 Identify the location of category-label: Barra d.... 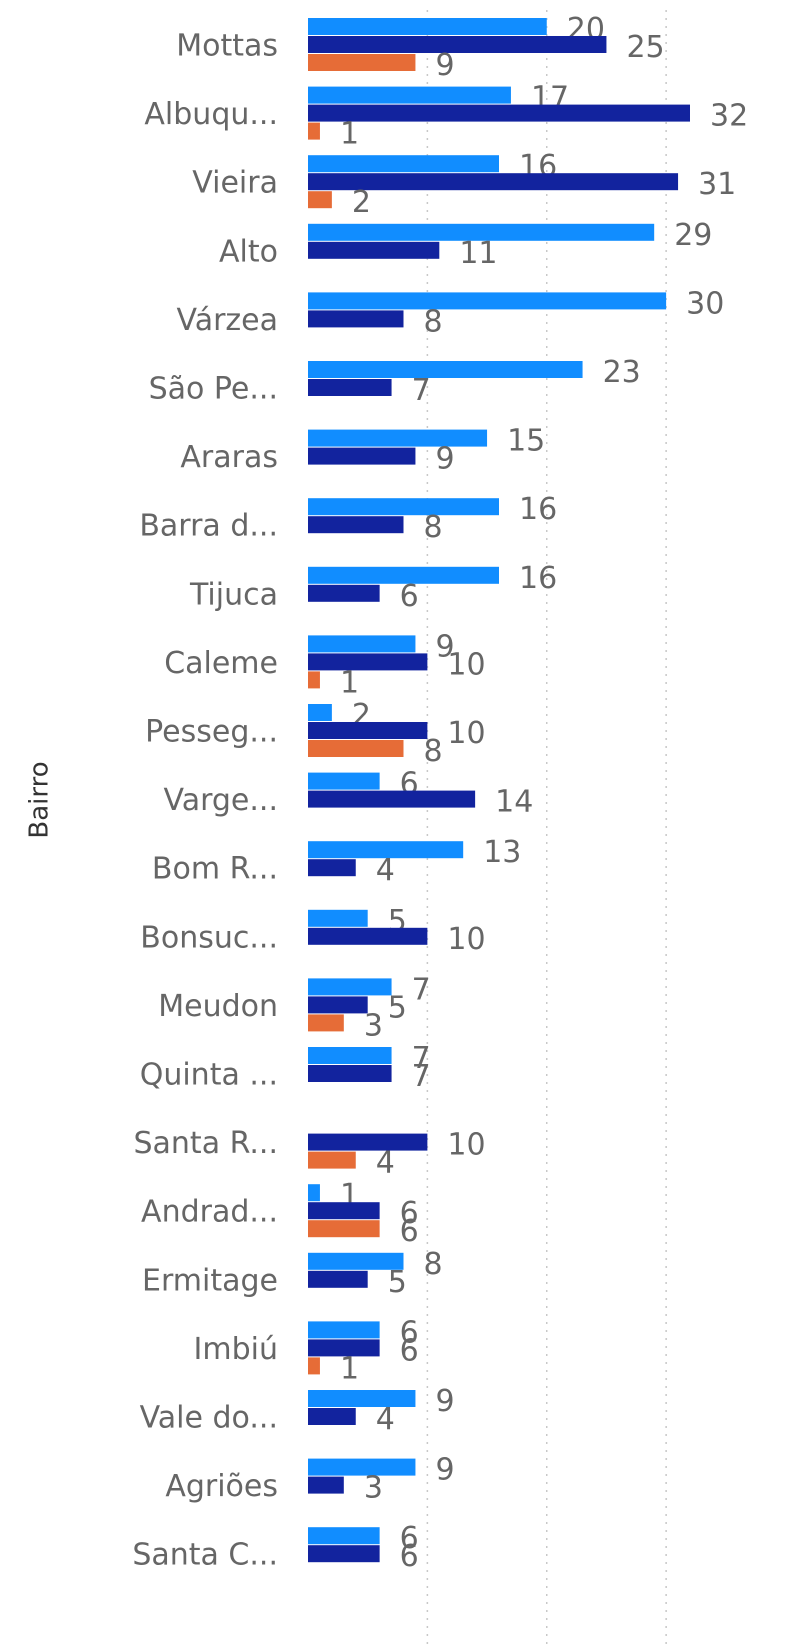
(208, 526).